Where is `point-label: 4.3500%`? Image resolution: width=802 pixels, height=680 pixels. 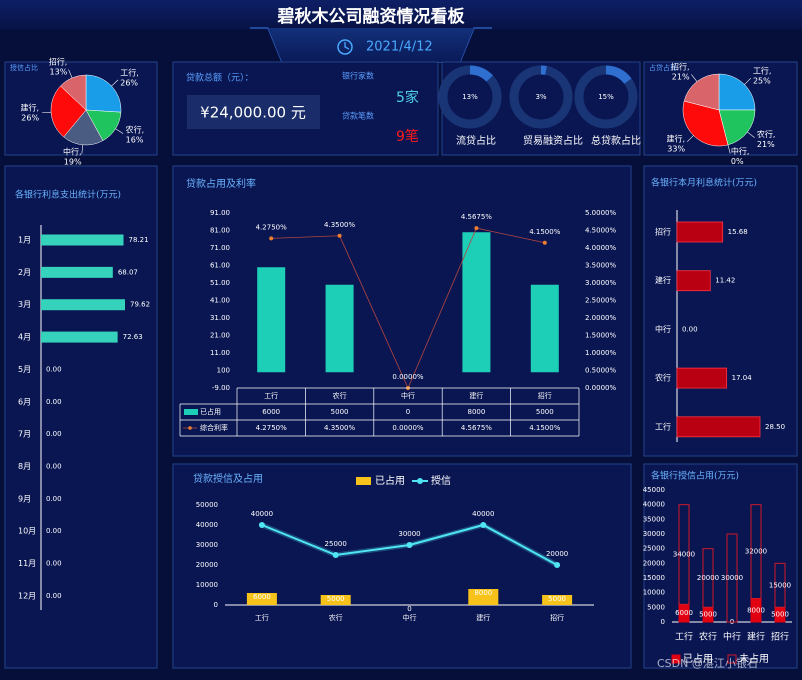 point-label: 4.3500% is located at coordinates (339, 225).